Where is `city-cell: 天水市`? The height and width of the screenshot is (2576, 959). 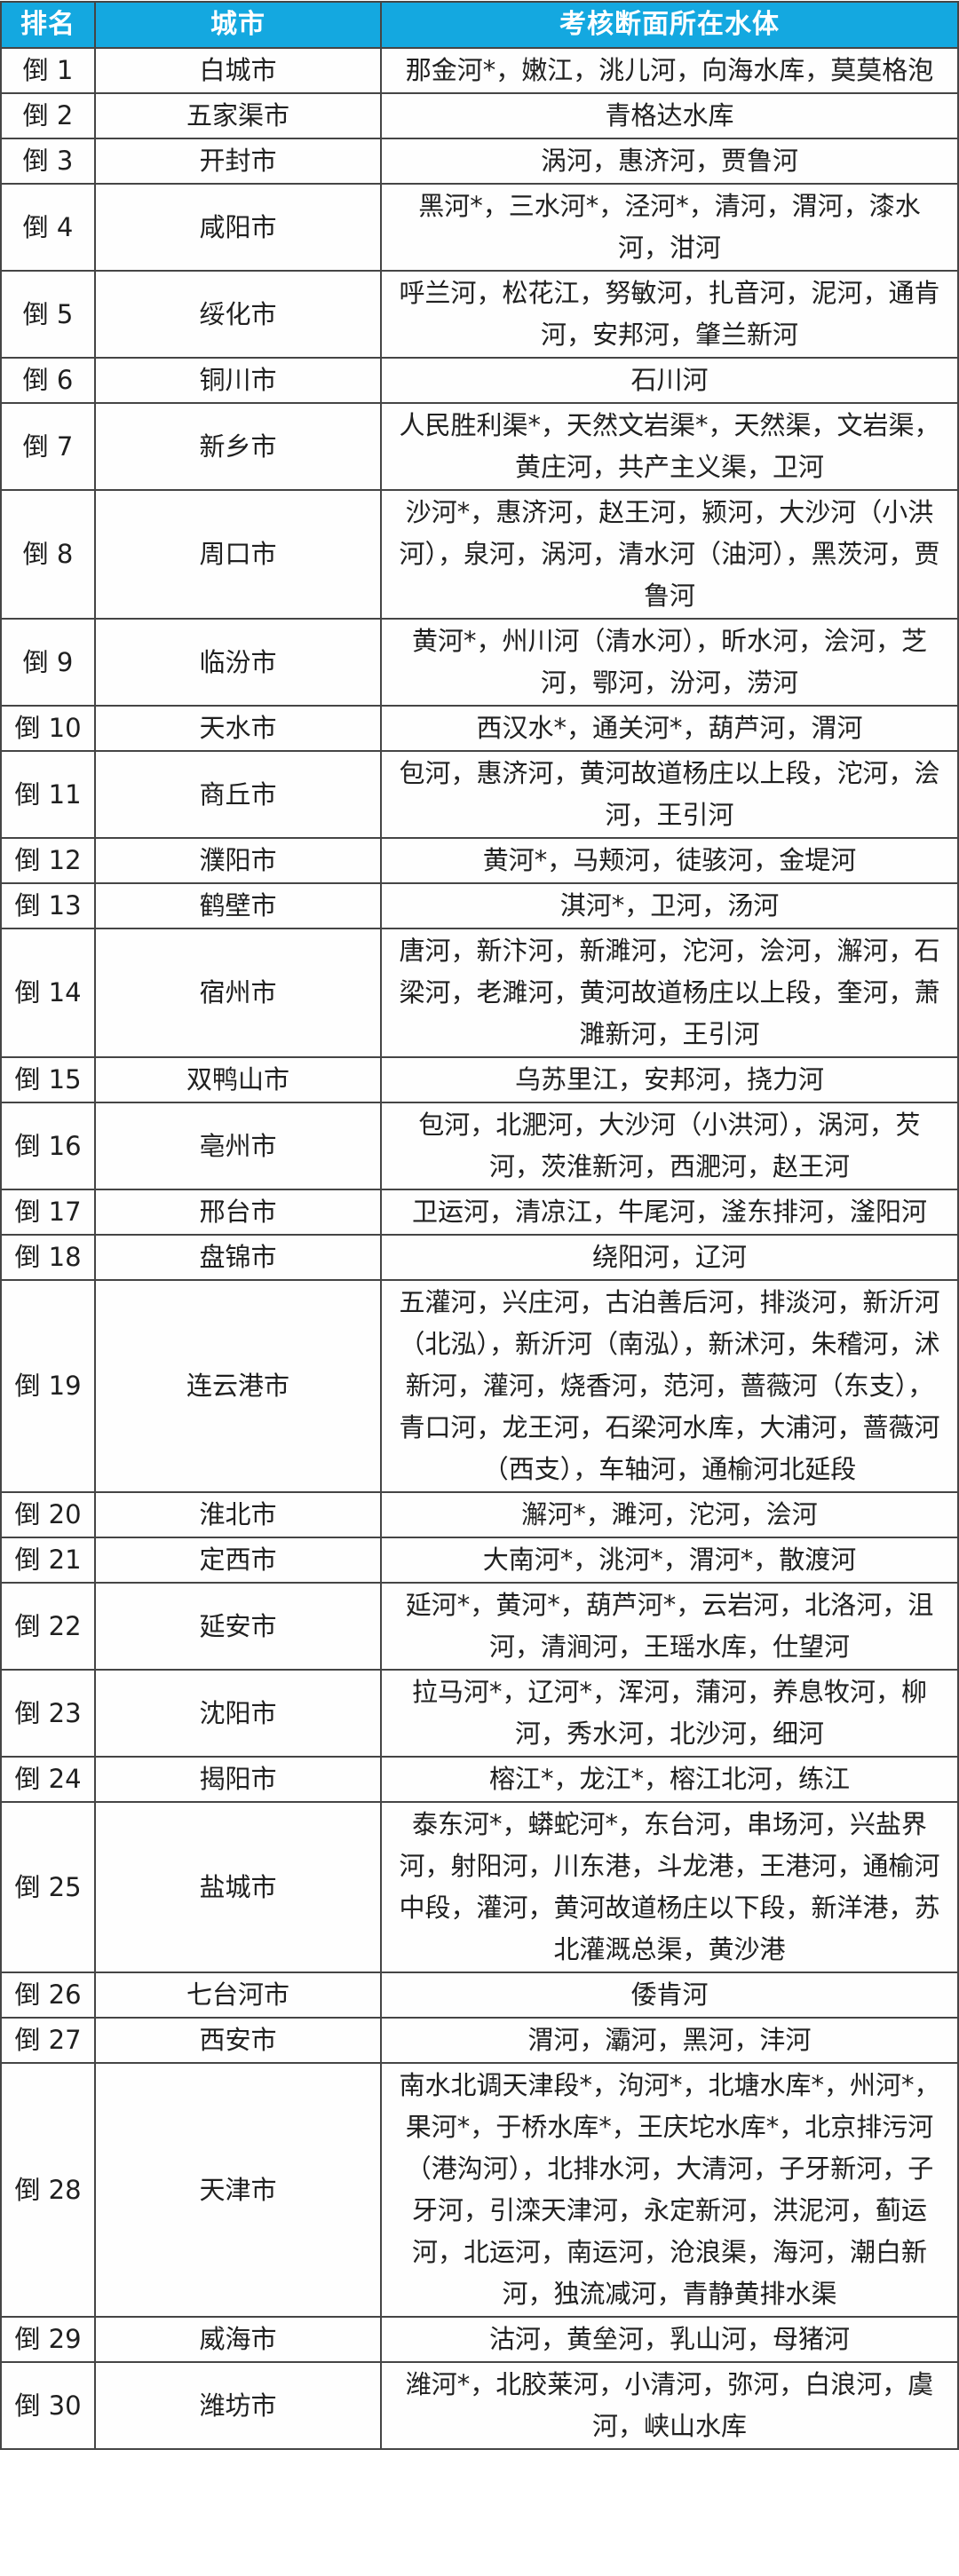
city-cell: 天水市 is located at coordinates (238, 728).